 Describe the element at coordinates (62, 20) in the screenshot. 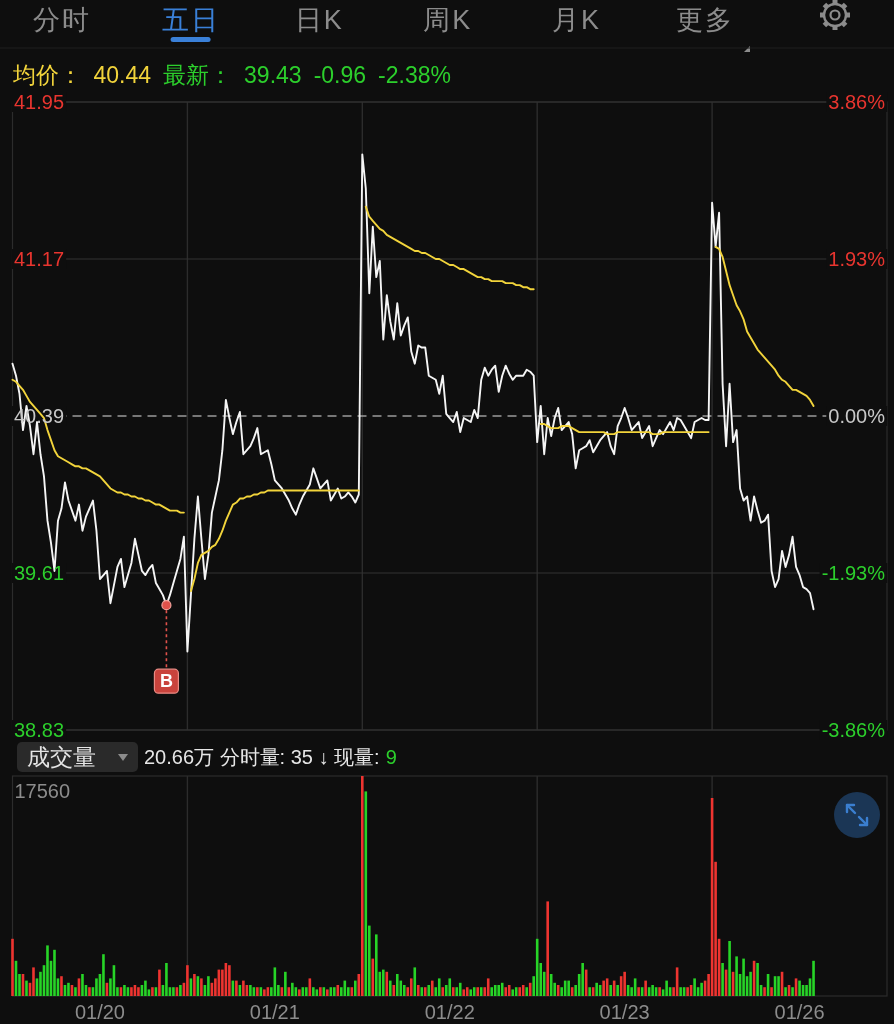

I see `text: 分时` at that location.